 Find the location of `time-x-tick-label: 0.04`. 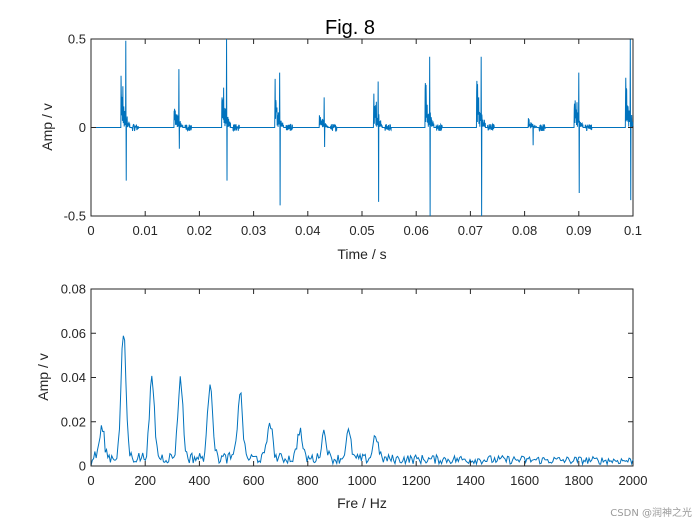

time-x-tick-label: 0.04 is located at coordinates (307, 230).